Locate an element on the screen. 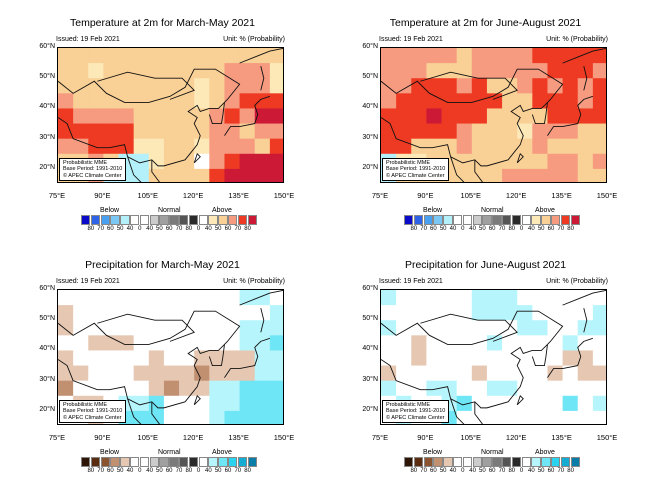 Image resolution: width=650 pixels, height=488 pixels. legend-heading: Normal is located at coordinates (492, 452).